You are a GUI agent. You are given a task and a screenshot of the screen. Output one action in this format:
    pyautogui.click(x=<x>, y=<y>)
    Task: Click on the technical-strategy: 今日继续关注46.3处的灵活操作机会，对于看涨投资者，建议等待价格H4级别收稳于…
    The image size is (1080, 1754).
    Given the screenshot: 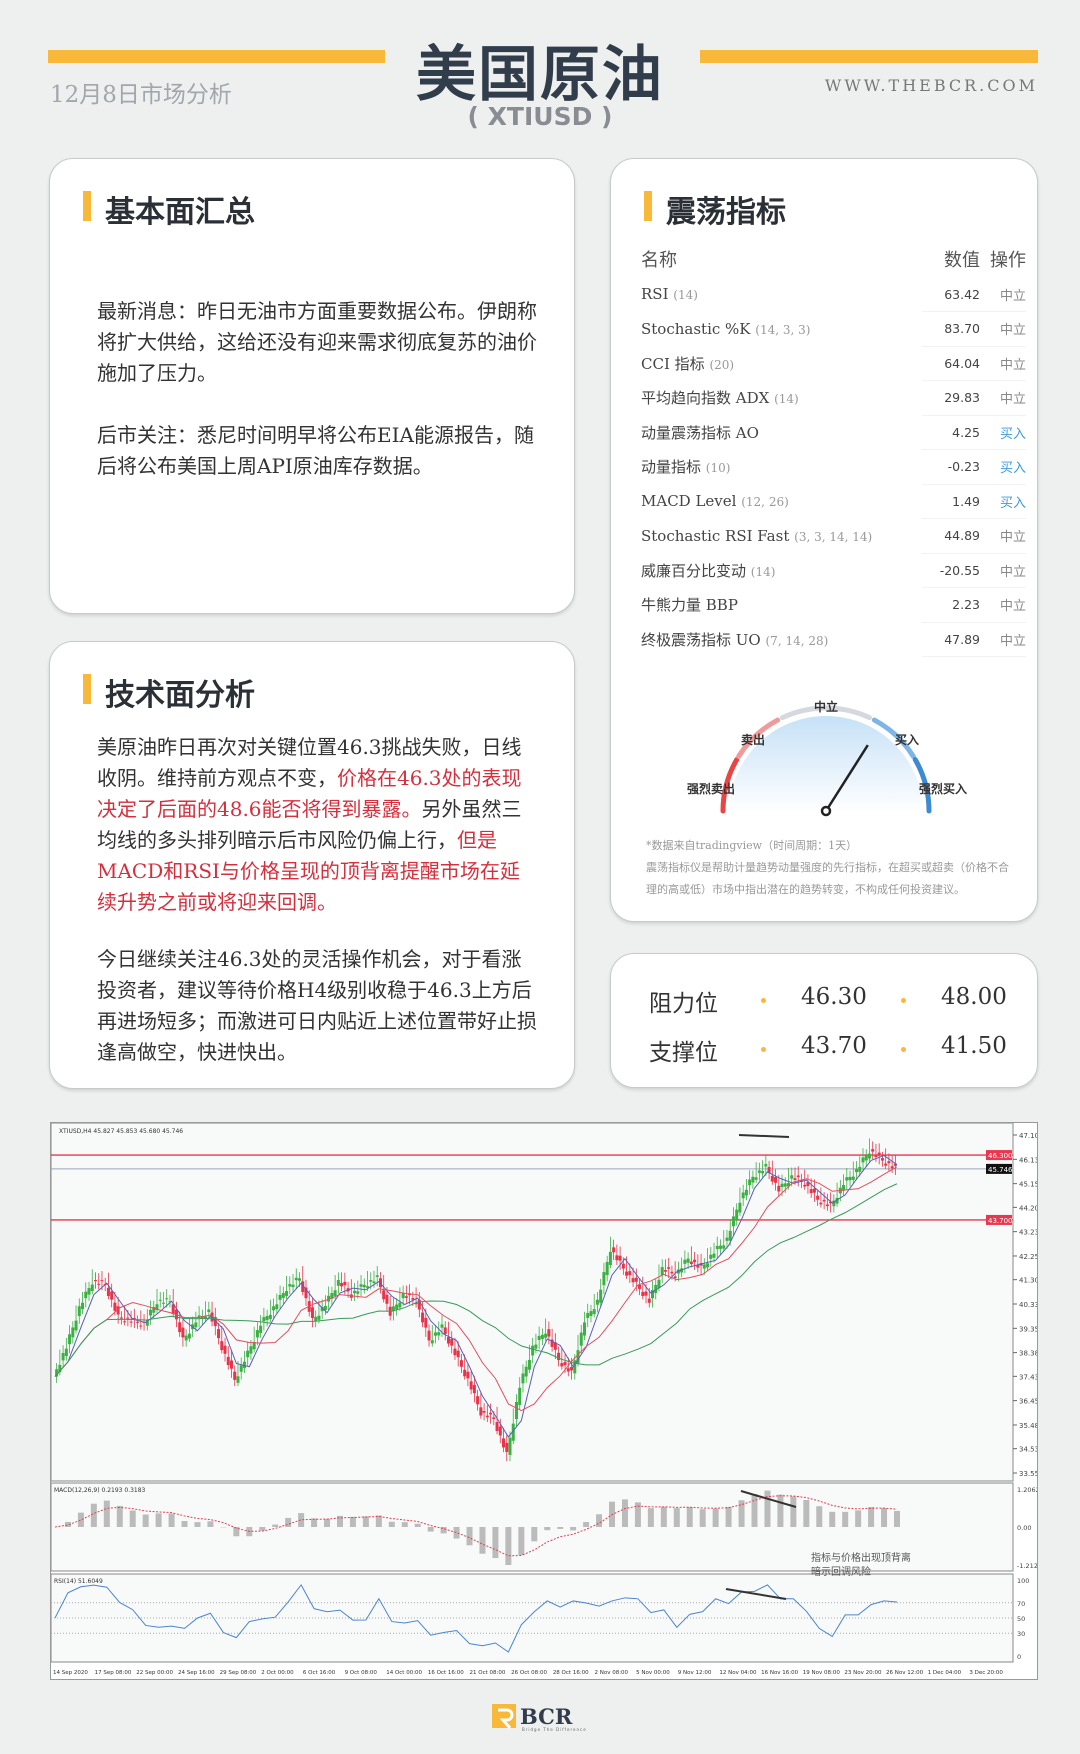 What is the action you would take?
    pyautogui.click(x=317, y=1005)
    